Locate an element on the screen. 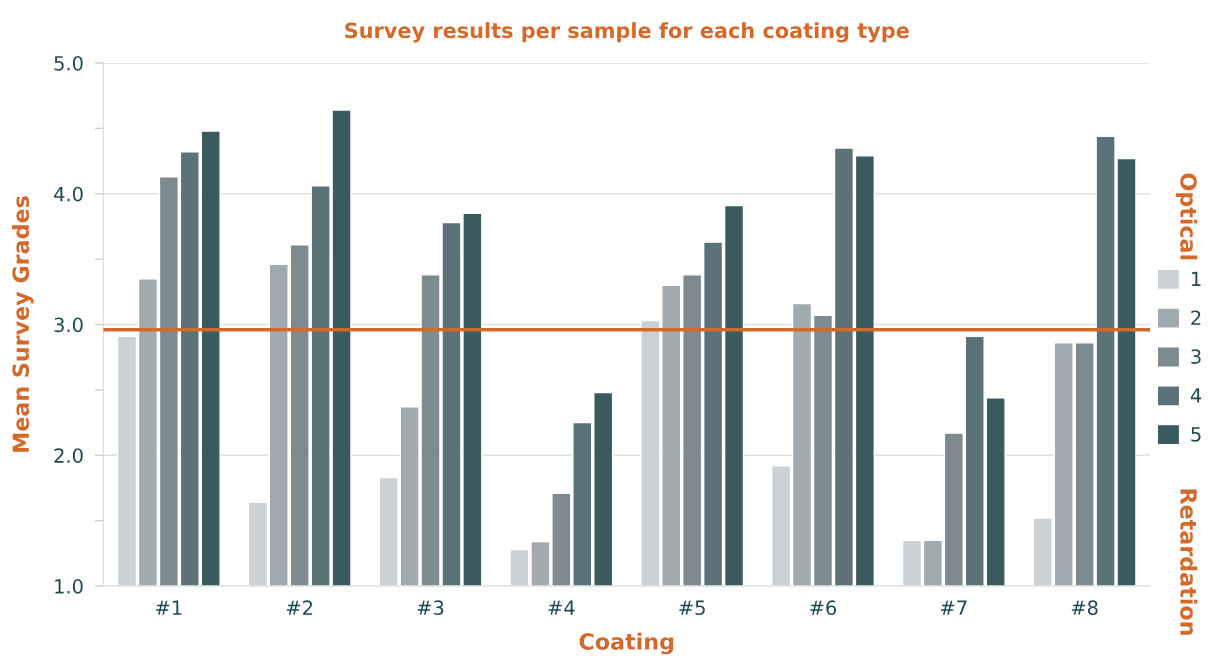  chart-title: Survey results per sample for each coating type is located at coordinates (627, 32).